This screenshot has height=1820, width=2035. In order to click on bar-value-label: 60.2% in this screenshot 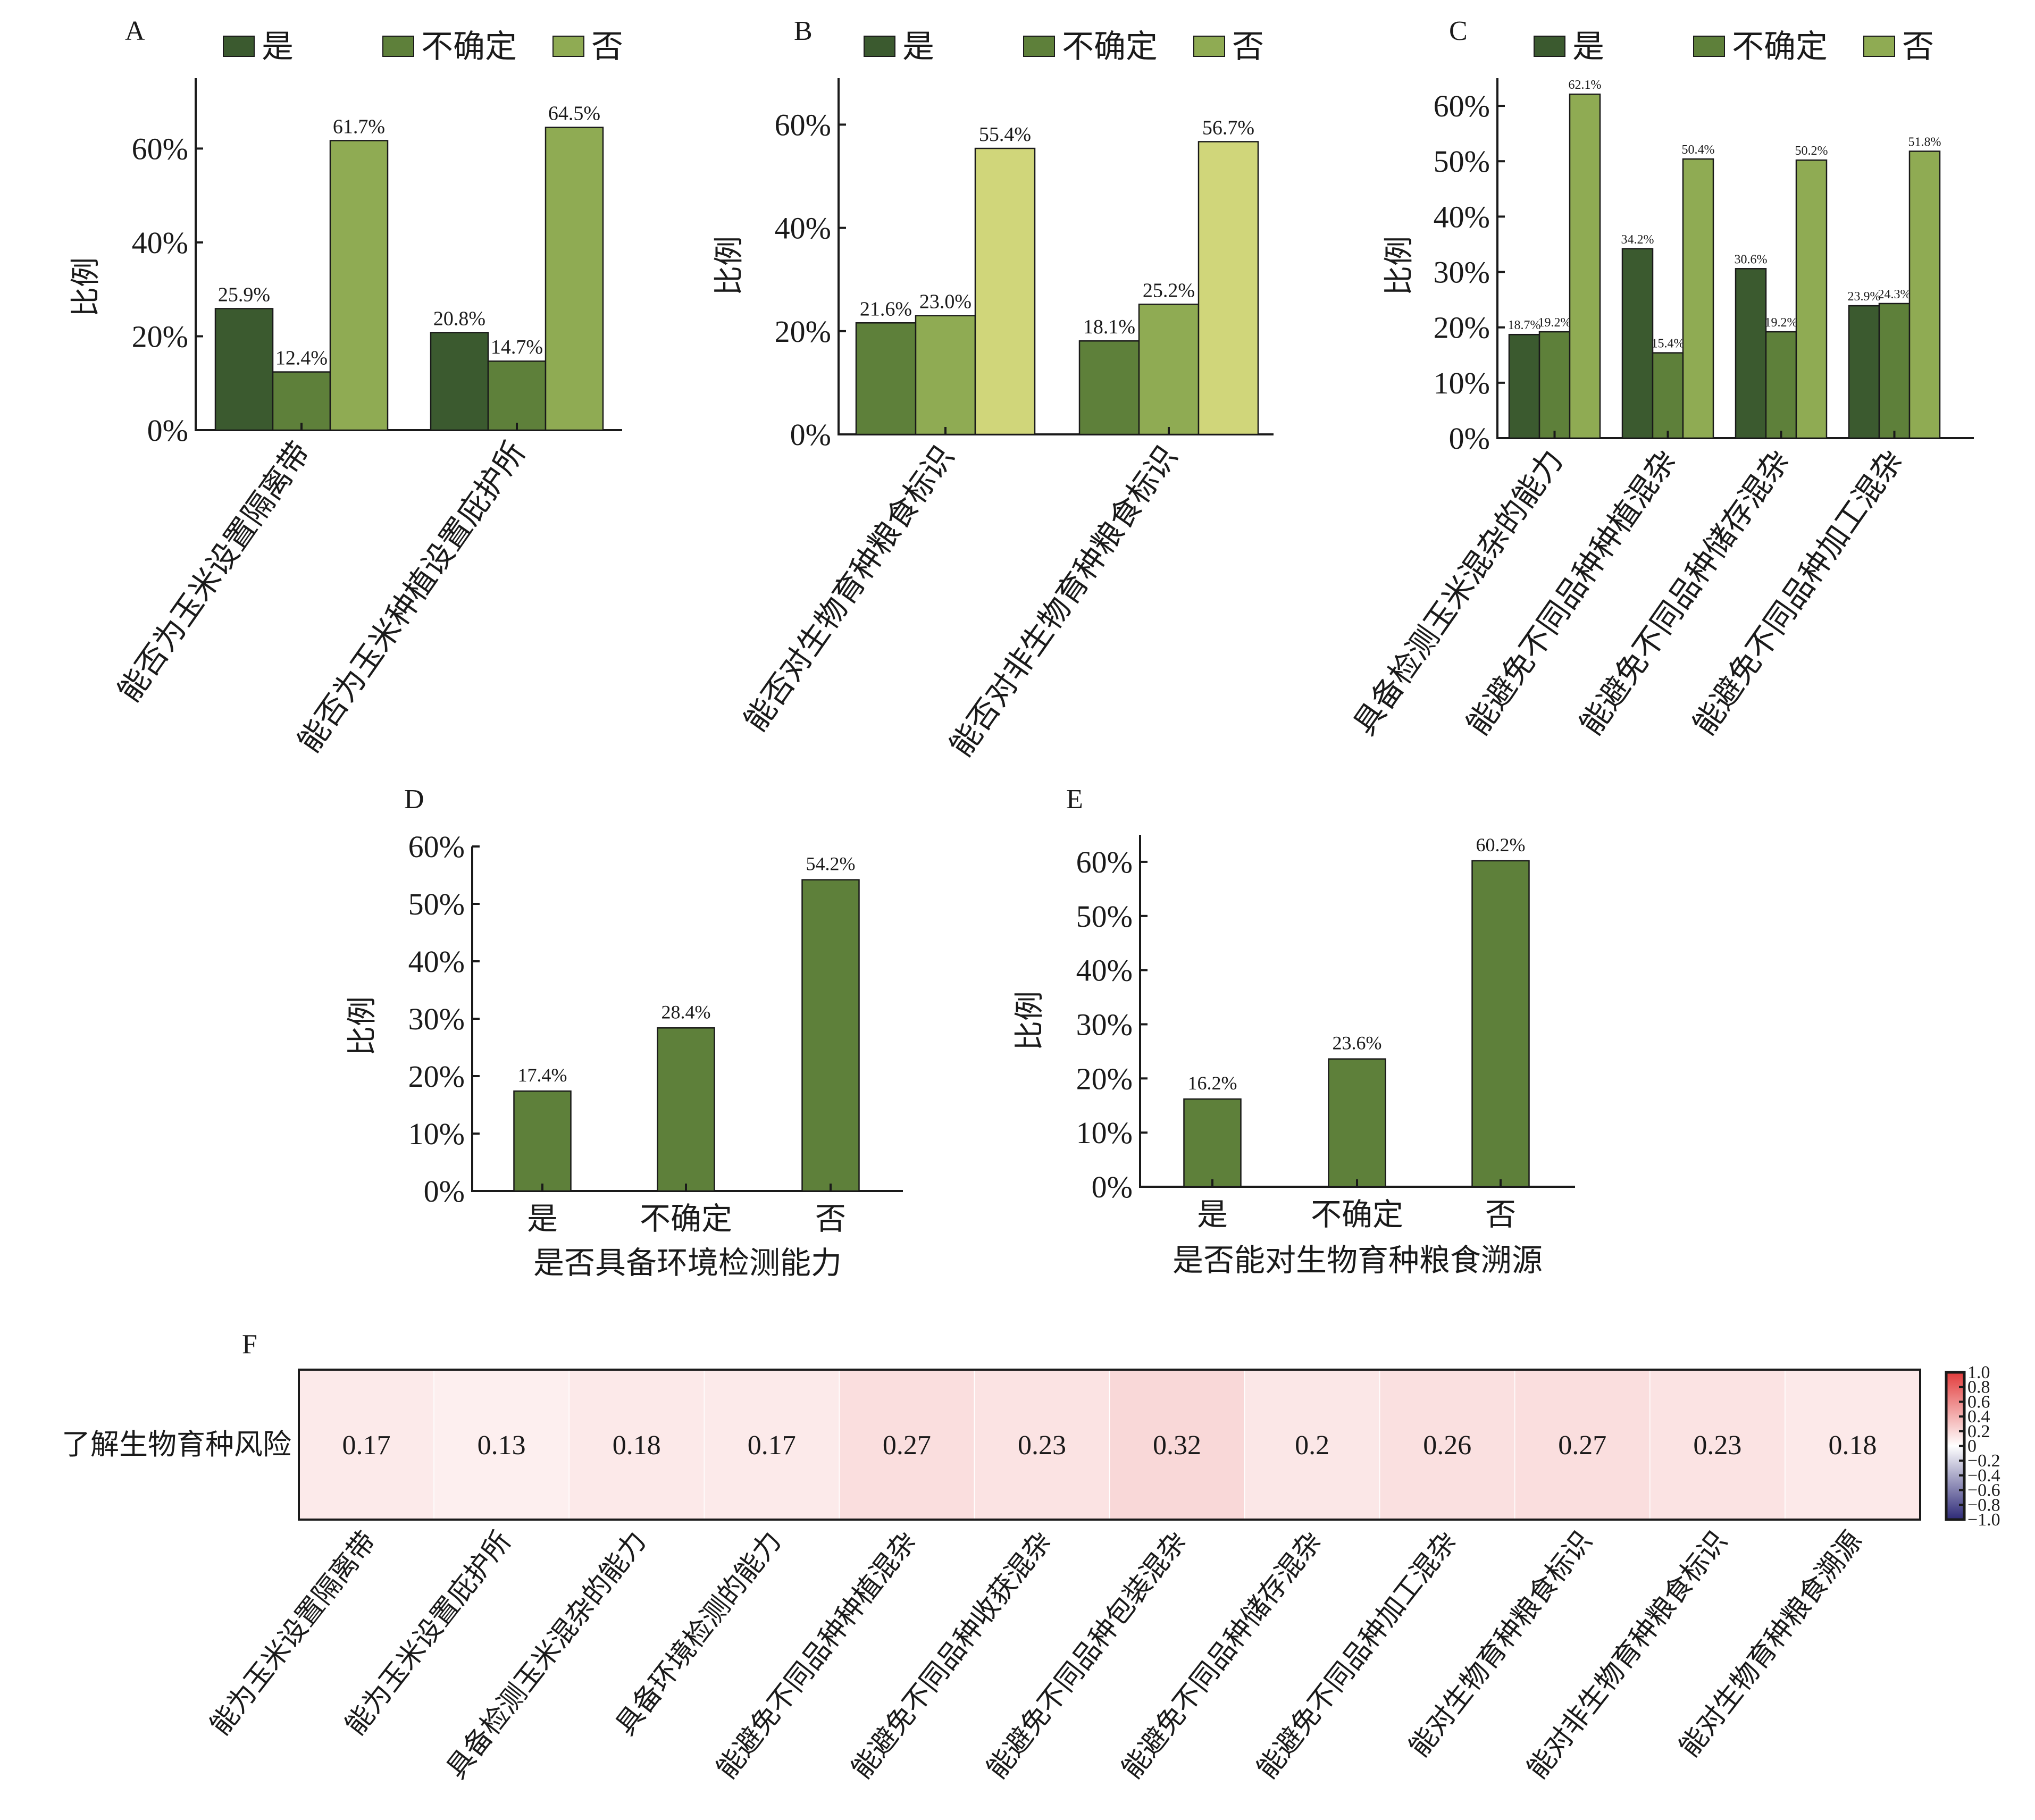, I will do `click(1501, 845)`.